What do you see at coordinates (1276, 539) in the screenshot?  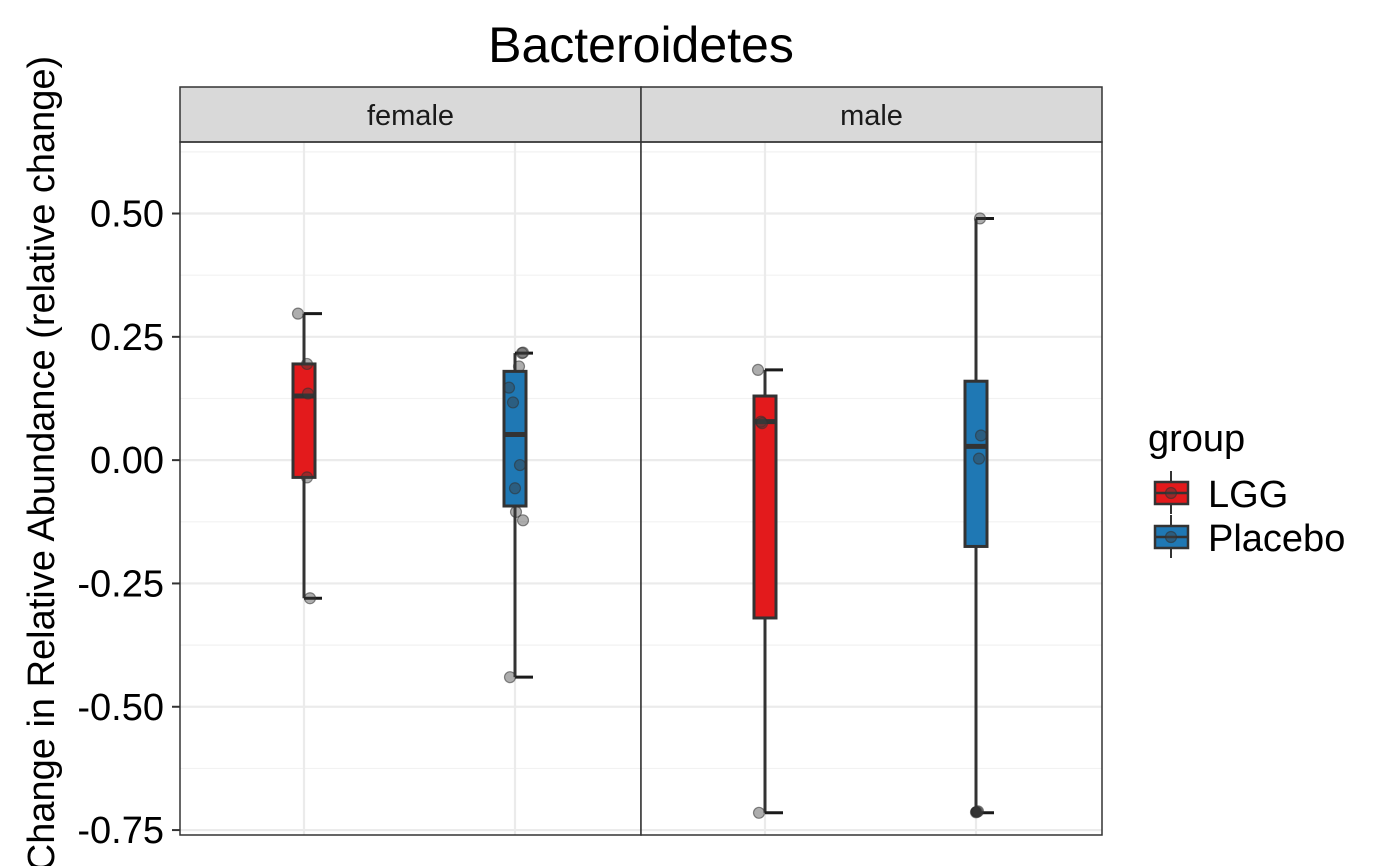 I see `legend-label: Placebo` at bounding box center [1276, 539].